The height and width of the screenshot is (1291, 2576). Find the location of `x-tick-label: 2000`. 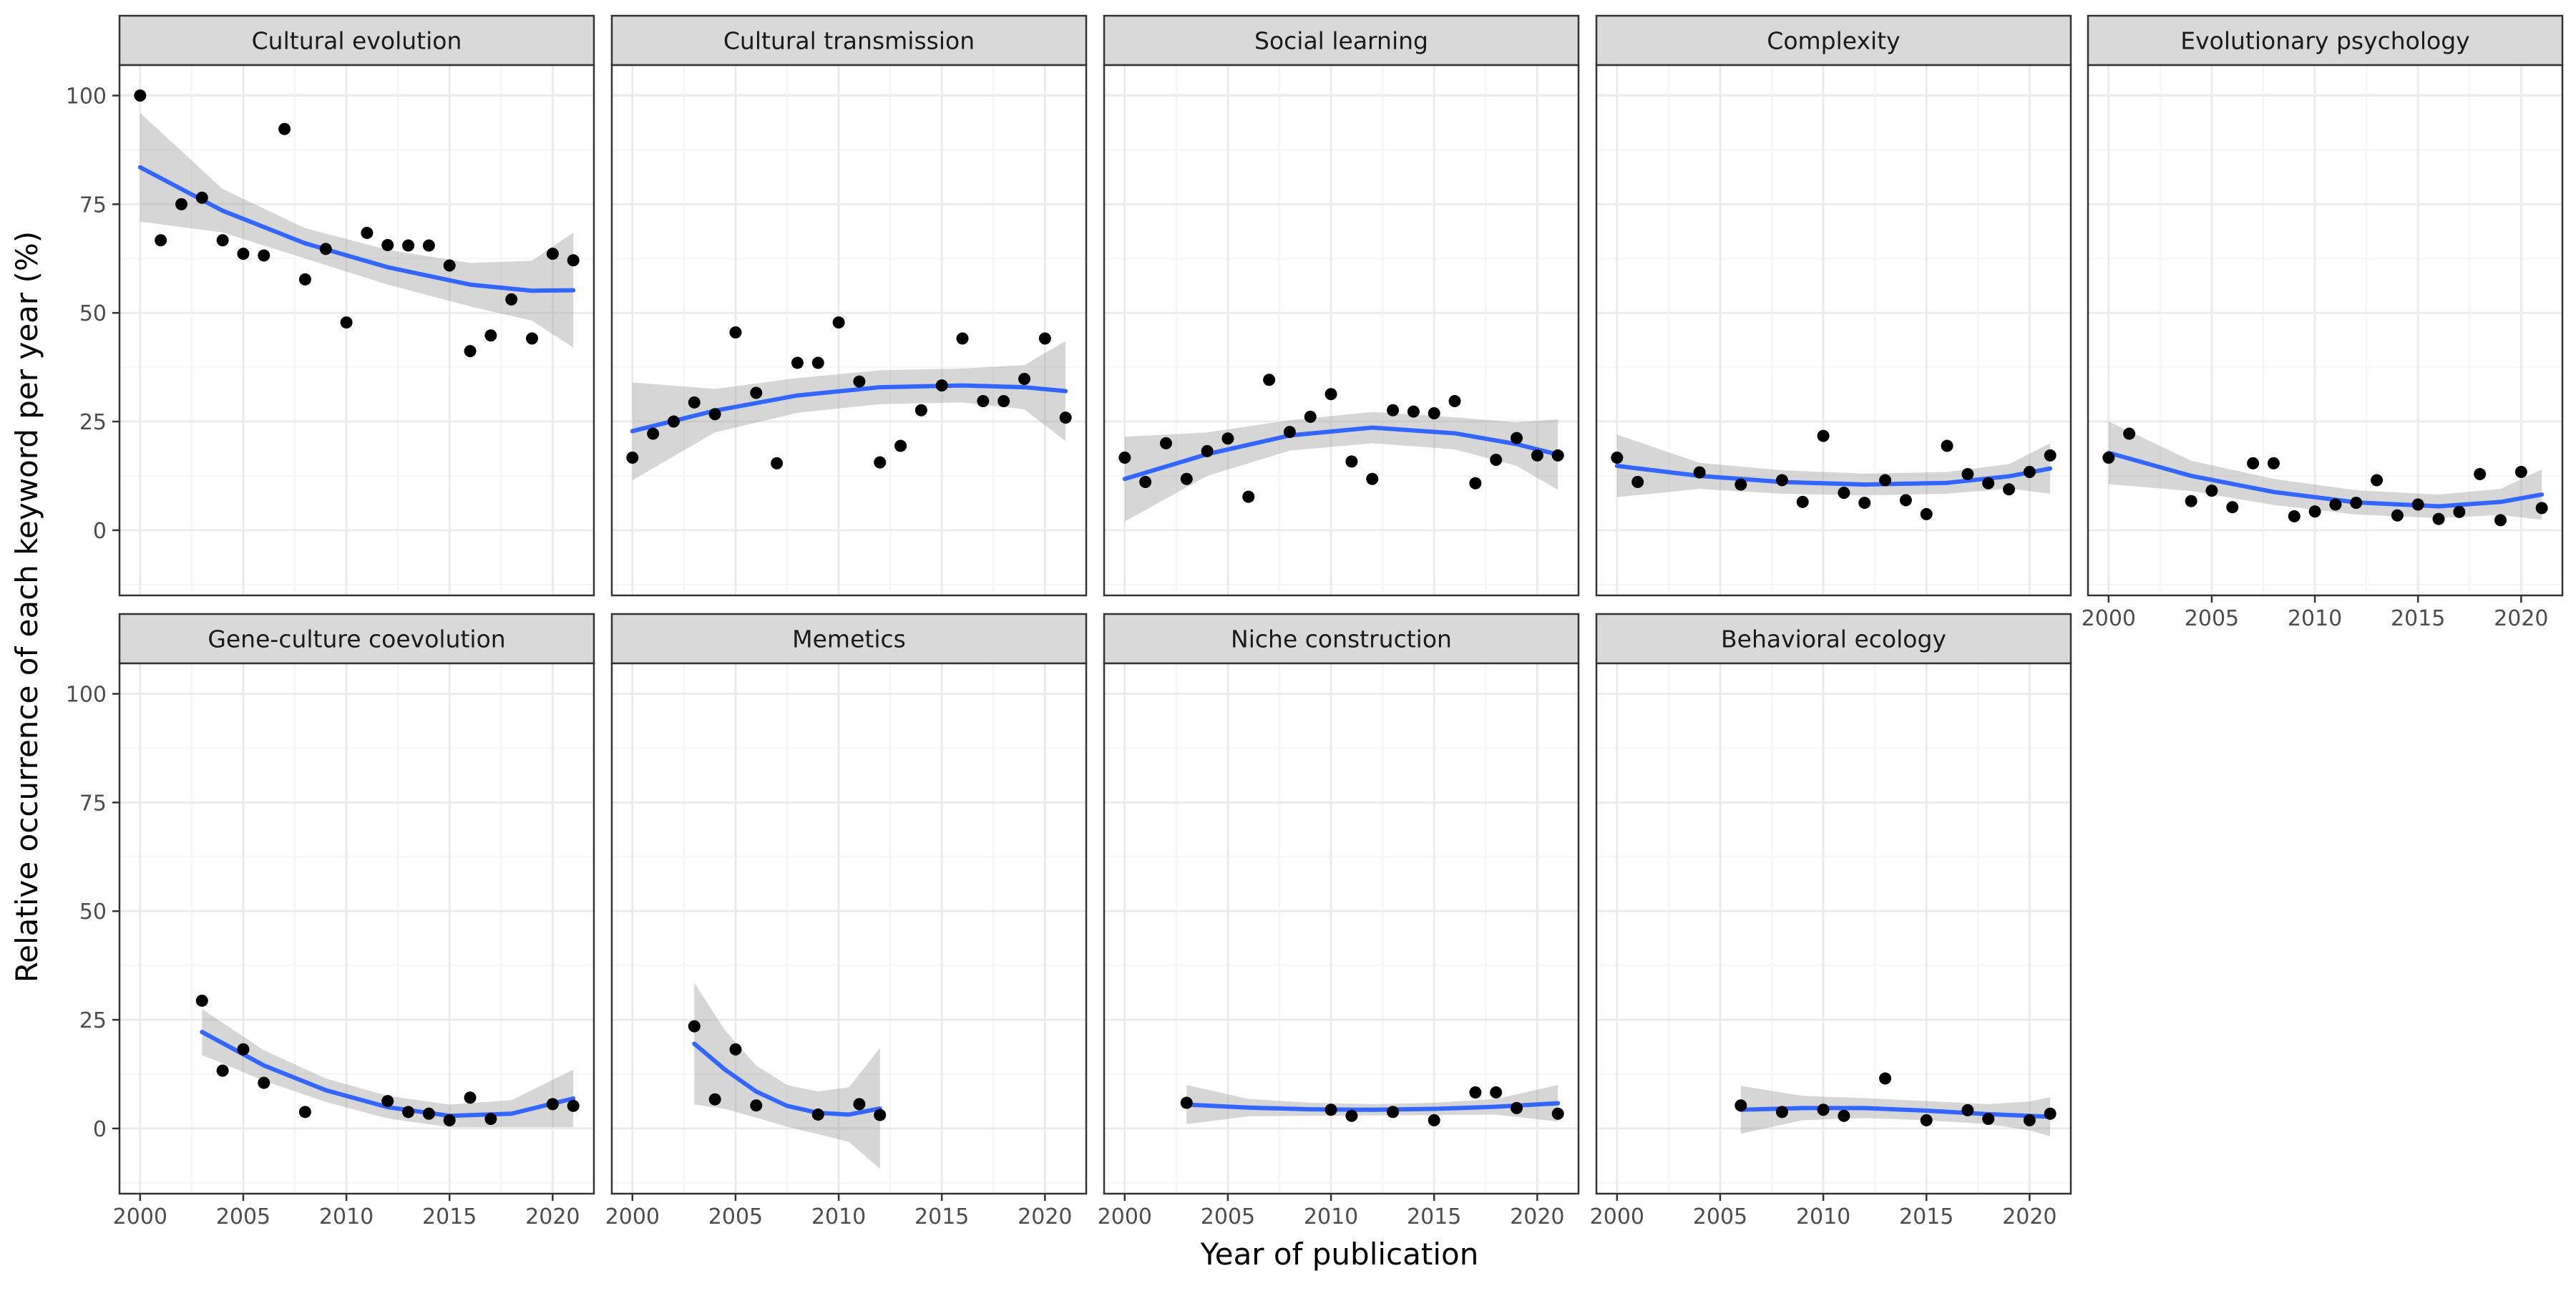

x-tick-label: 2000 is located at coordinates (632, 1216).